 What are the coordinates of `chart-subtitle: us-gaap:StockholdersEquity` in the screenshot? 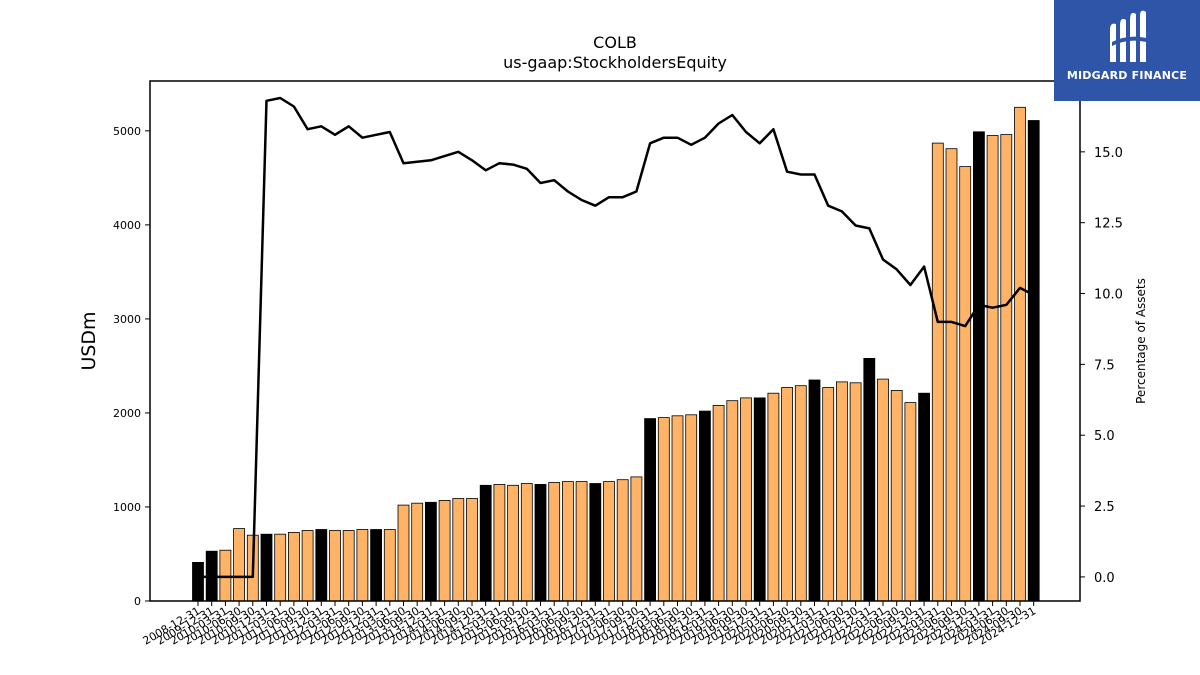 It's located at (615, 62).